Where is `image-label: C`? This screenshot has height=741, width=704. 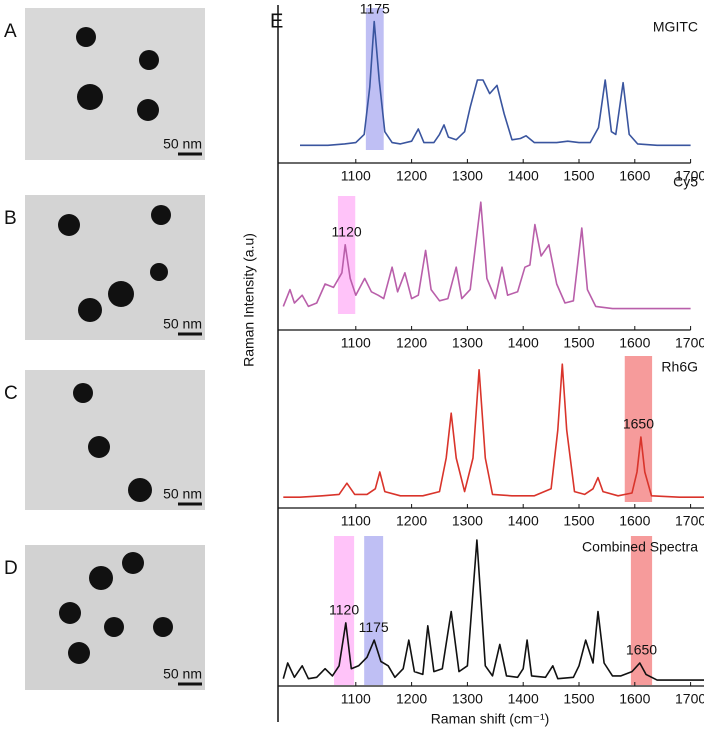
image-label: C is located at coordinates (11, 393).